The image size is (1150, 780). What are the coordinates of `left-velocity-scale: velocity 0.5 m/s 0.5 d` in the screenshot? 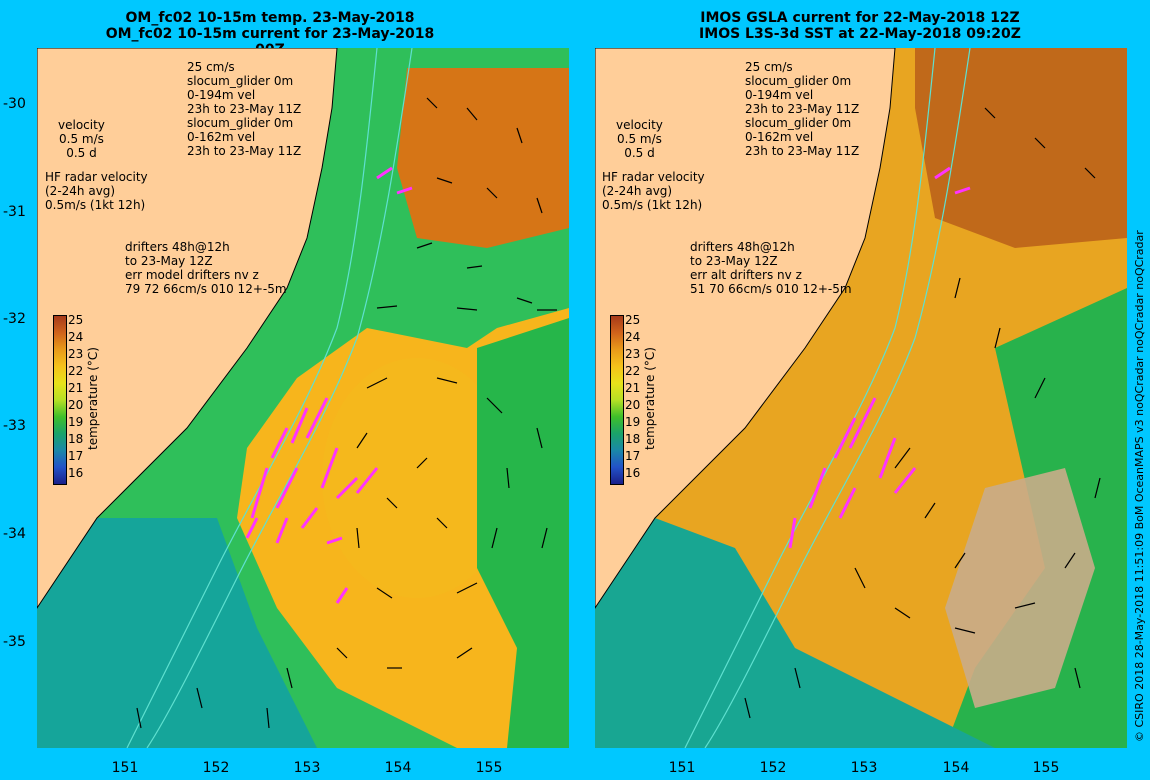 It's located at (81, 139).